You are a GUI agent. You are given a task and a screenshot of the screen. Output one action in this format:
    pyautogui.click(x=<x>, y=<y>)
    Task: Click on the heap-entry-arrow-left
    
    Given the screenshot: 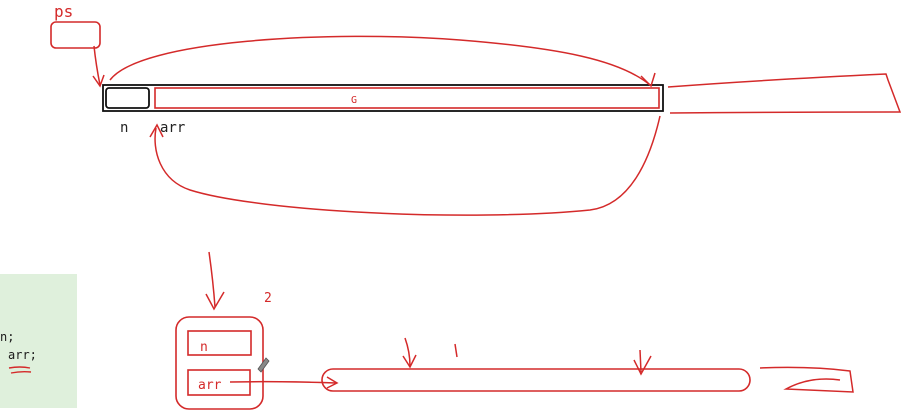 What is the action you would take?
    pyautogui.click(x=407, y=352)
    